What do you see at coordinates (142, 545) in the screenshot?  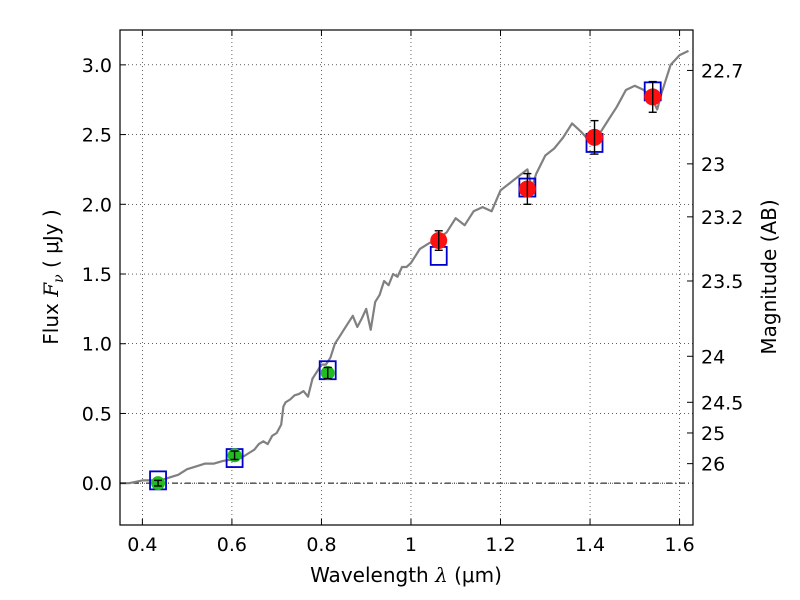 I see `x-tick-label: 0.4` at bounding box center [142, 545].